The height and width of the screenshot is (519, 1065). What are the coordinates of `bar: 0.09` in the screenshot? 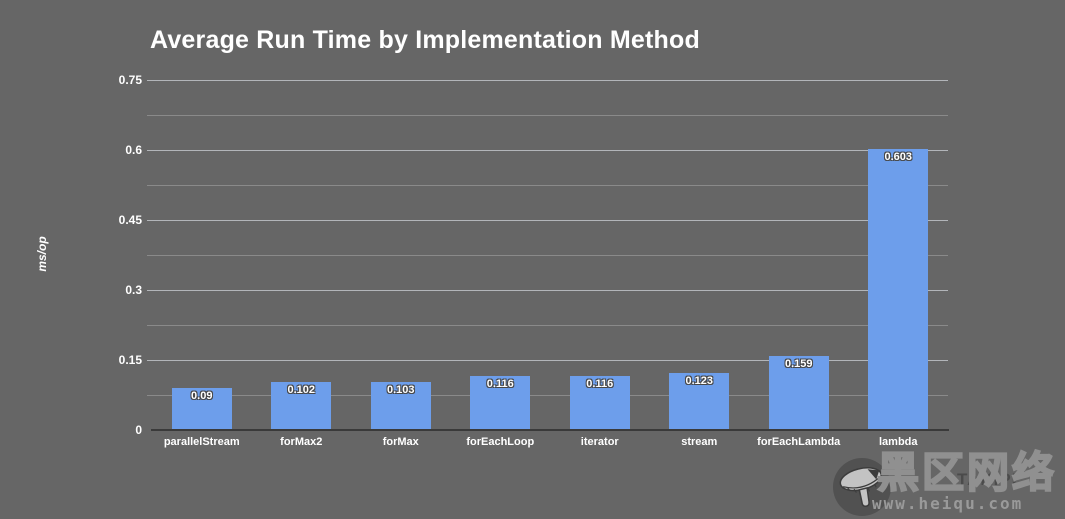 It's located at (201, 409).